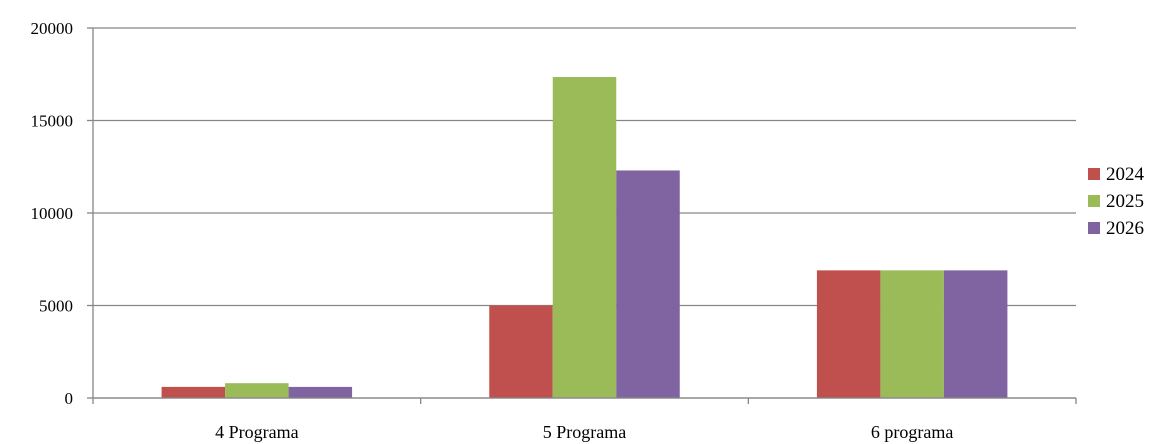 The image size is (1162, 444). Describe the element at coordinates (1094, 201) in the screenshot. I see `legend-swatch-2025` at that location.